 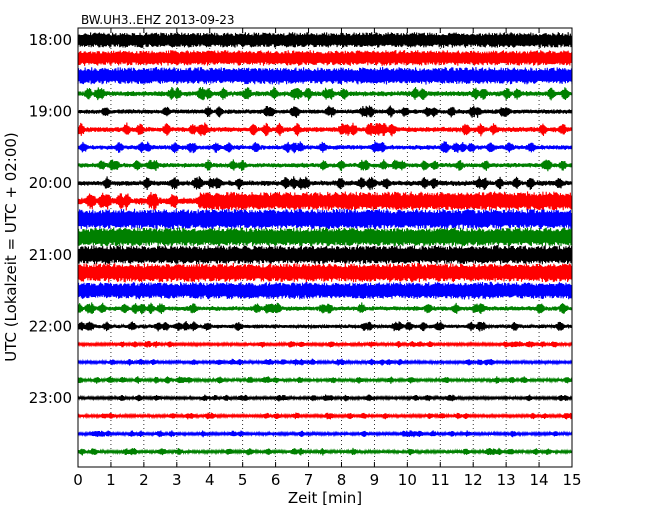 I want to click on x-tick-label: 3, so click(x=177, y=480).